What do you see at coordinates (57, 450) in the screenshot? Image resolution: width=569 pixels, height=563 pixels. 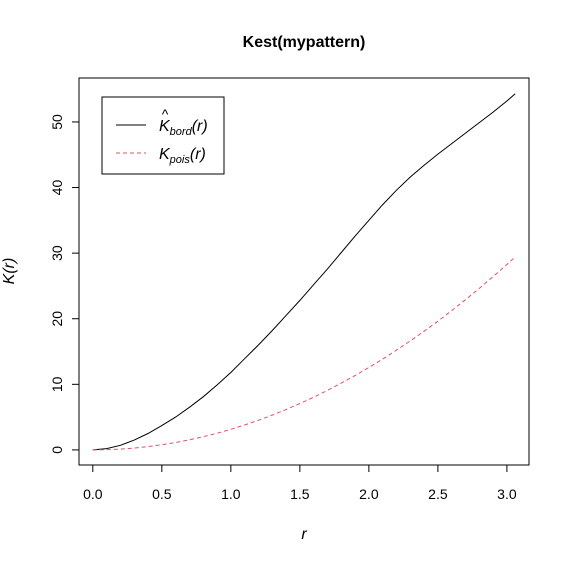 I see `y-tick-label: 0` at bounding box center [57, 450].